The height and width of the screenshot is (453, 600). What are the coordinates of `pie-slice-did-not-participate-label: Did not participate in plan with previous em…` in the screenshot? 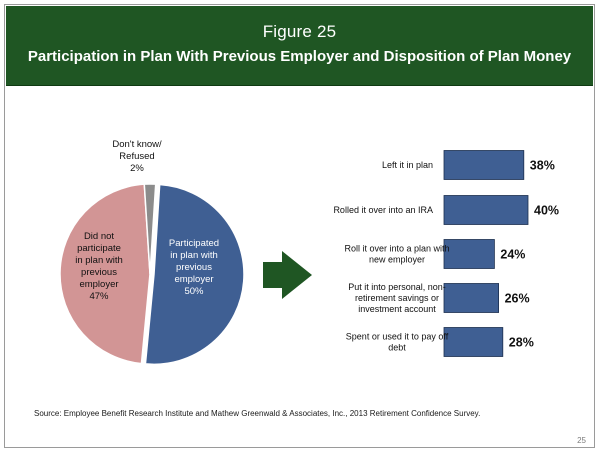 It's located at (99, 266).